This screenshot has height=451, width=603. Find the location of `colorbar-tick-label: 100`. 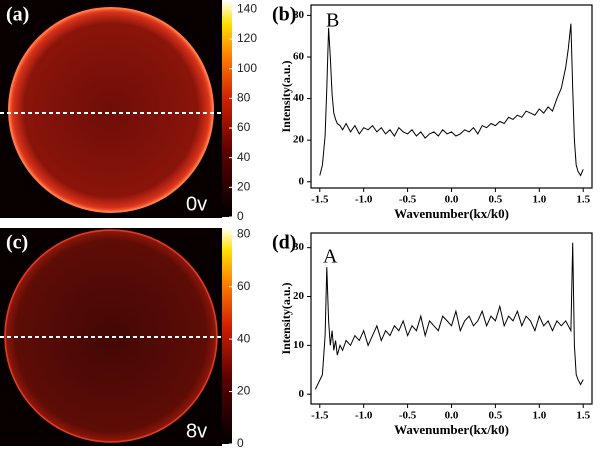

colorbar-tick-label: 100 is located at coordinates (247, 68).